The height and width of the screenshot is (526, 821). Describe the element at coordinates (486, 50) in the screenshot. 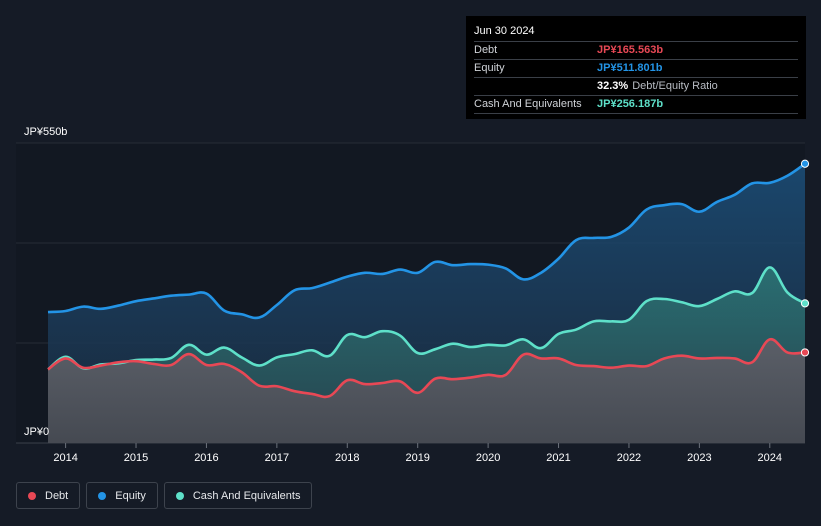

I see `tooltip-debt-label: Debt` at that location.